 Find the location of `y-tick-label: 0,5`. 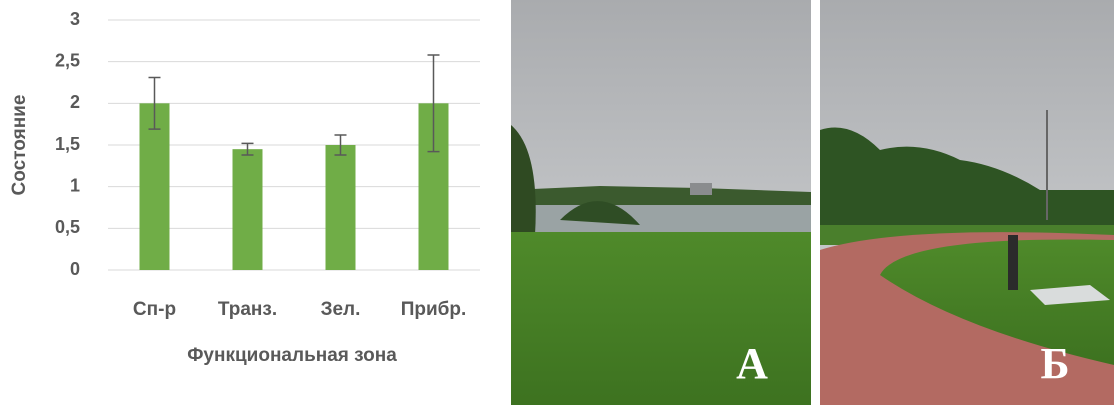

y-tick-label: 0,5 is located at coordinates (67, 227).